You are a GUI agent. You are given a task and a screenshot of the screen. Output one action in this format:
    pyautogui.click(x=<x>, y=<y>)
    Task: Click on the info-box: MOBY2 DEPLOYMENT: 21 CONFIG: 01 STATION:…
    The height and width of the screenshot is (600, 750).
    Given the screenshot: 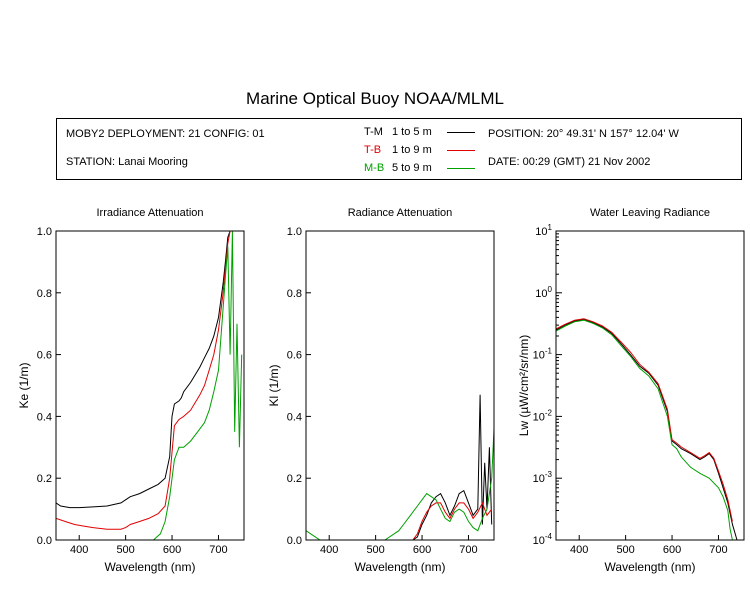 What is the action you would take?
    pyautogui.click(x=399, y=149)
    